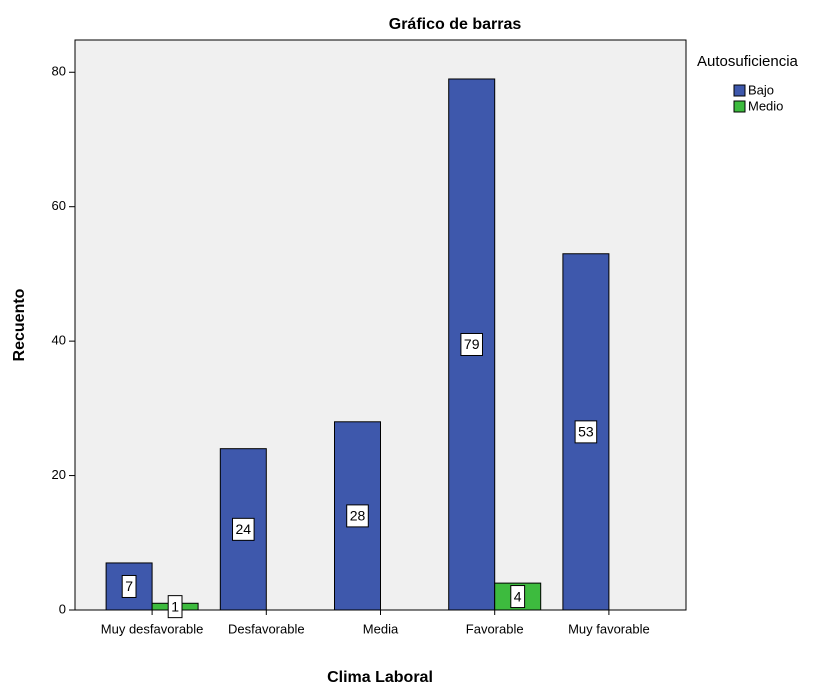 The width and height of the screenshot is (830, 688). Describe the element at coordinates (62, 608) in the screenshot. I see `y-tick-label: 0` at that location.